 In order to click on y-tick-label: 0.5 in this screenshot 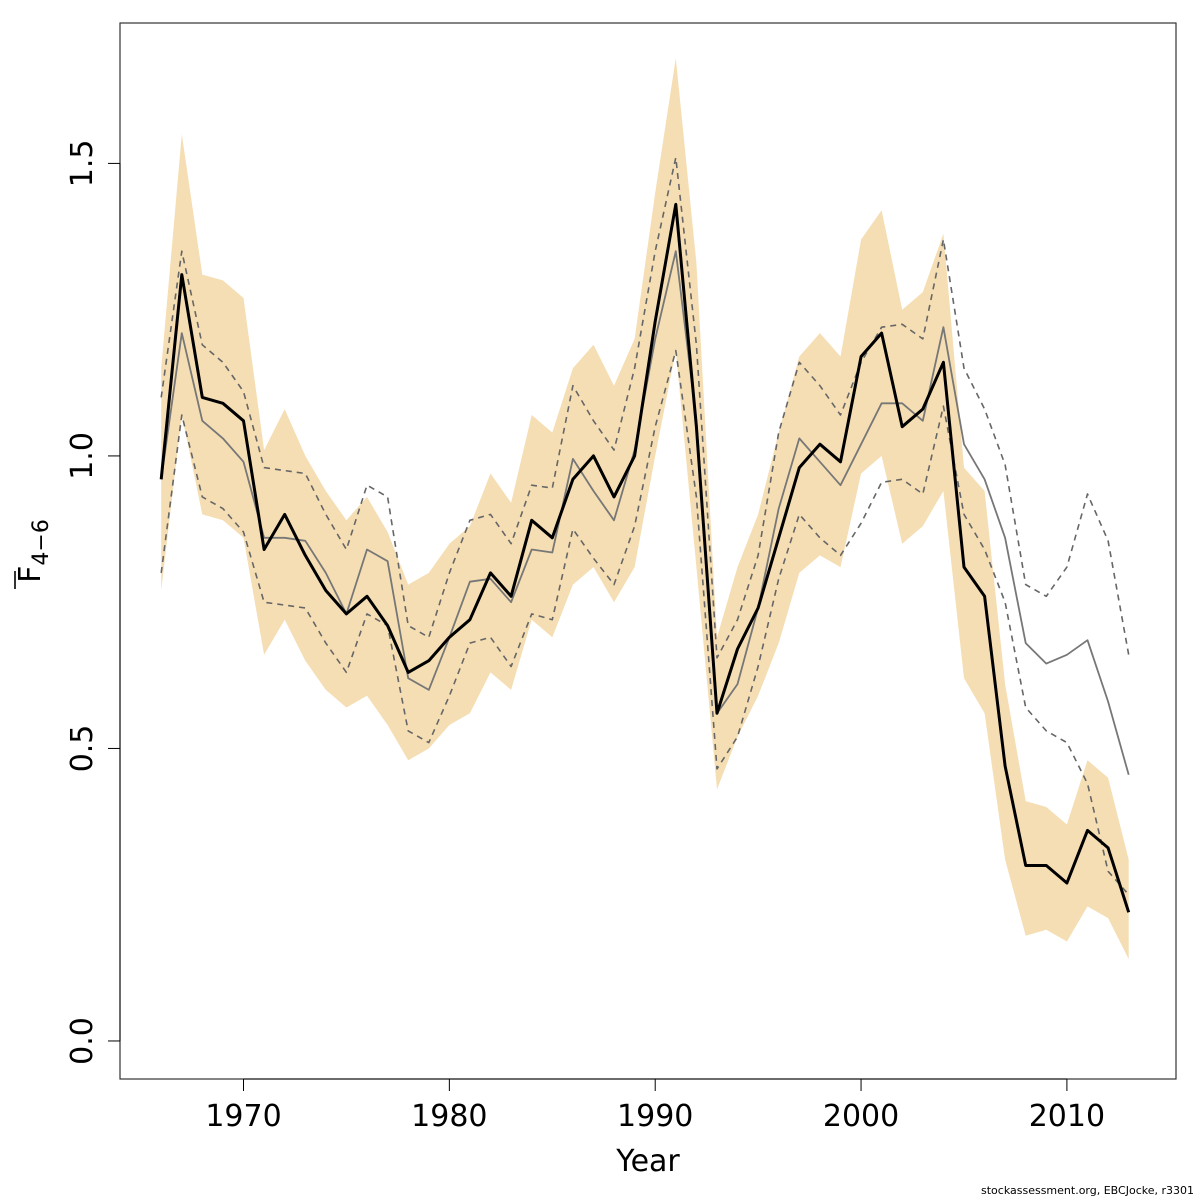, I will do `click(82, 749)`.